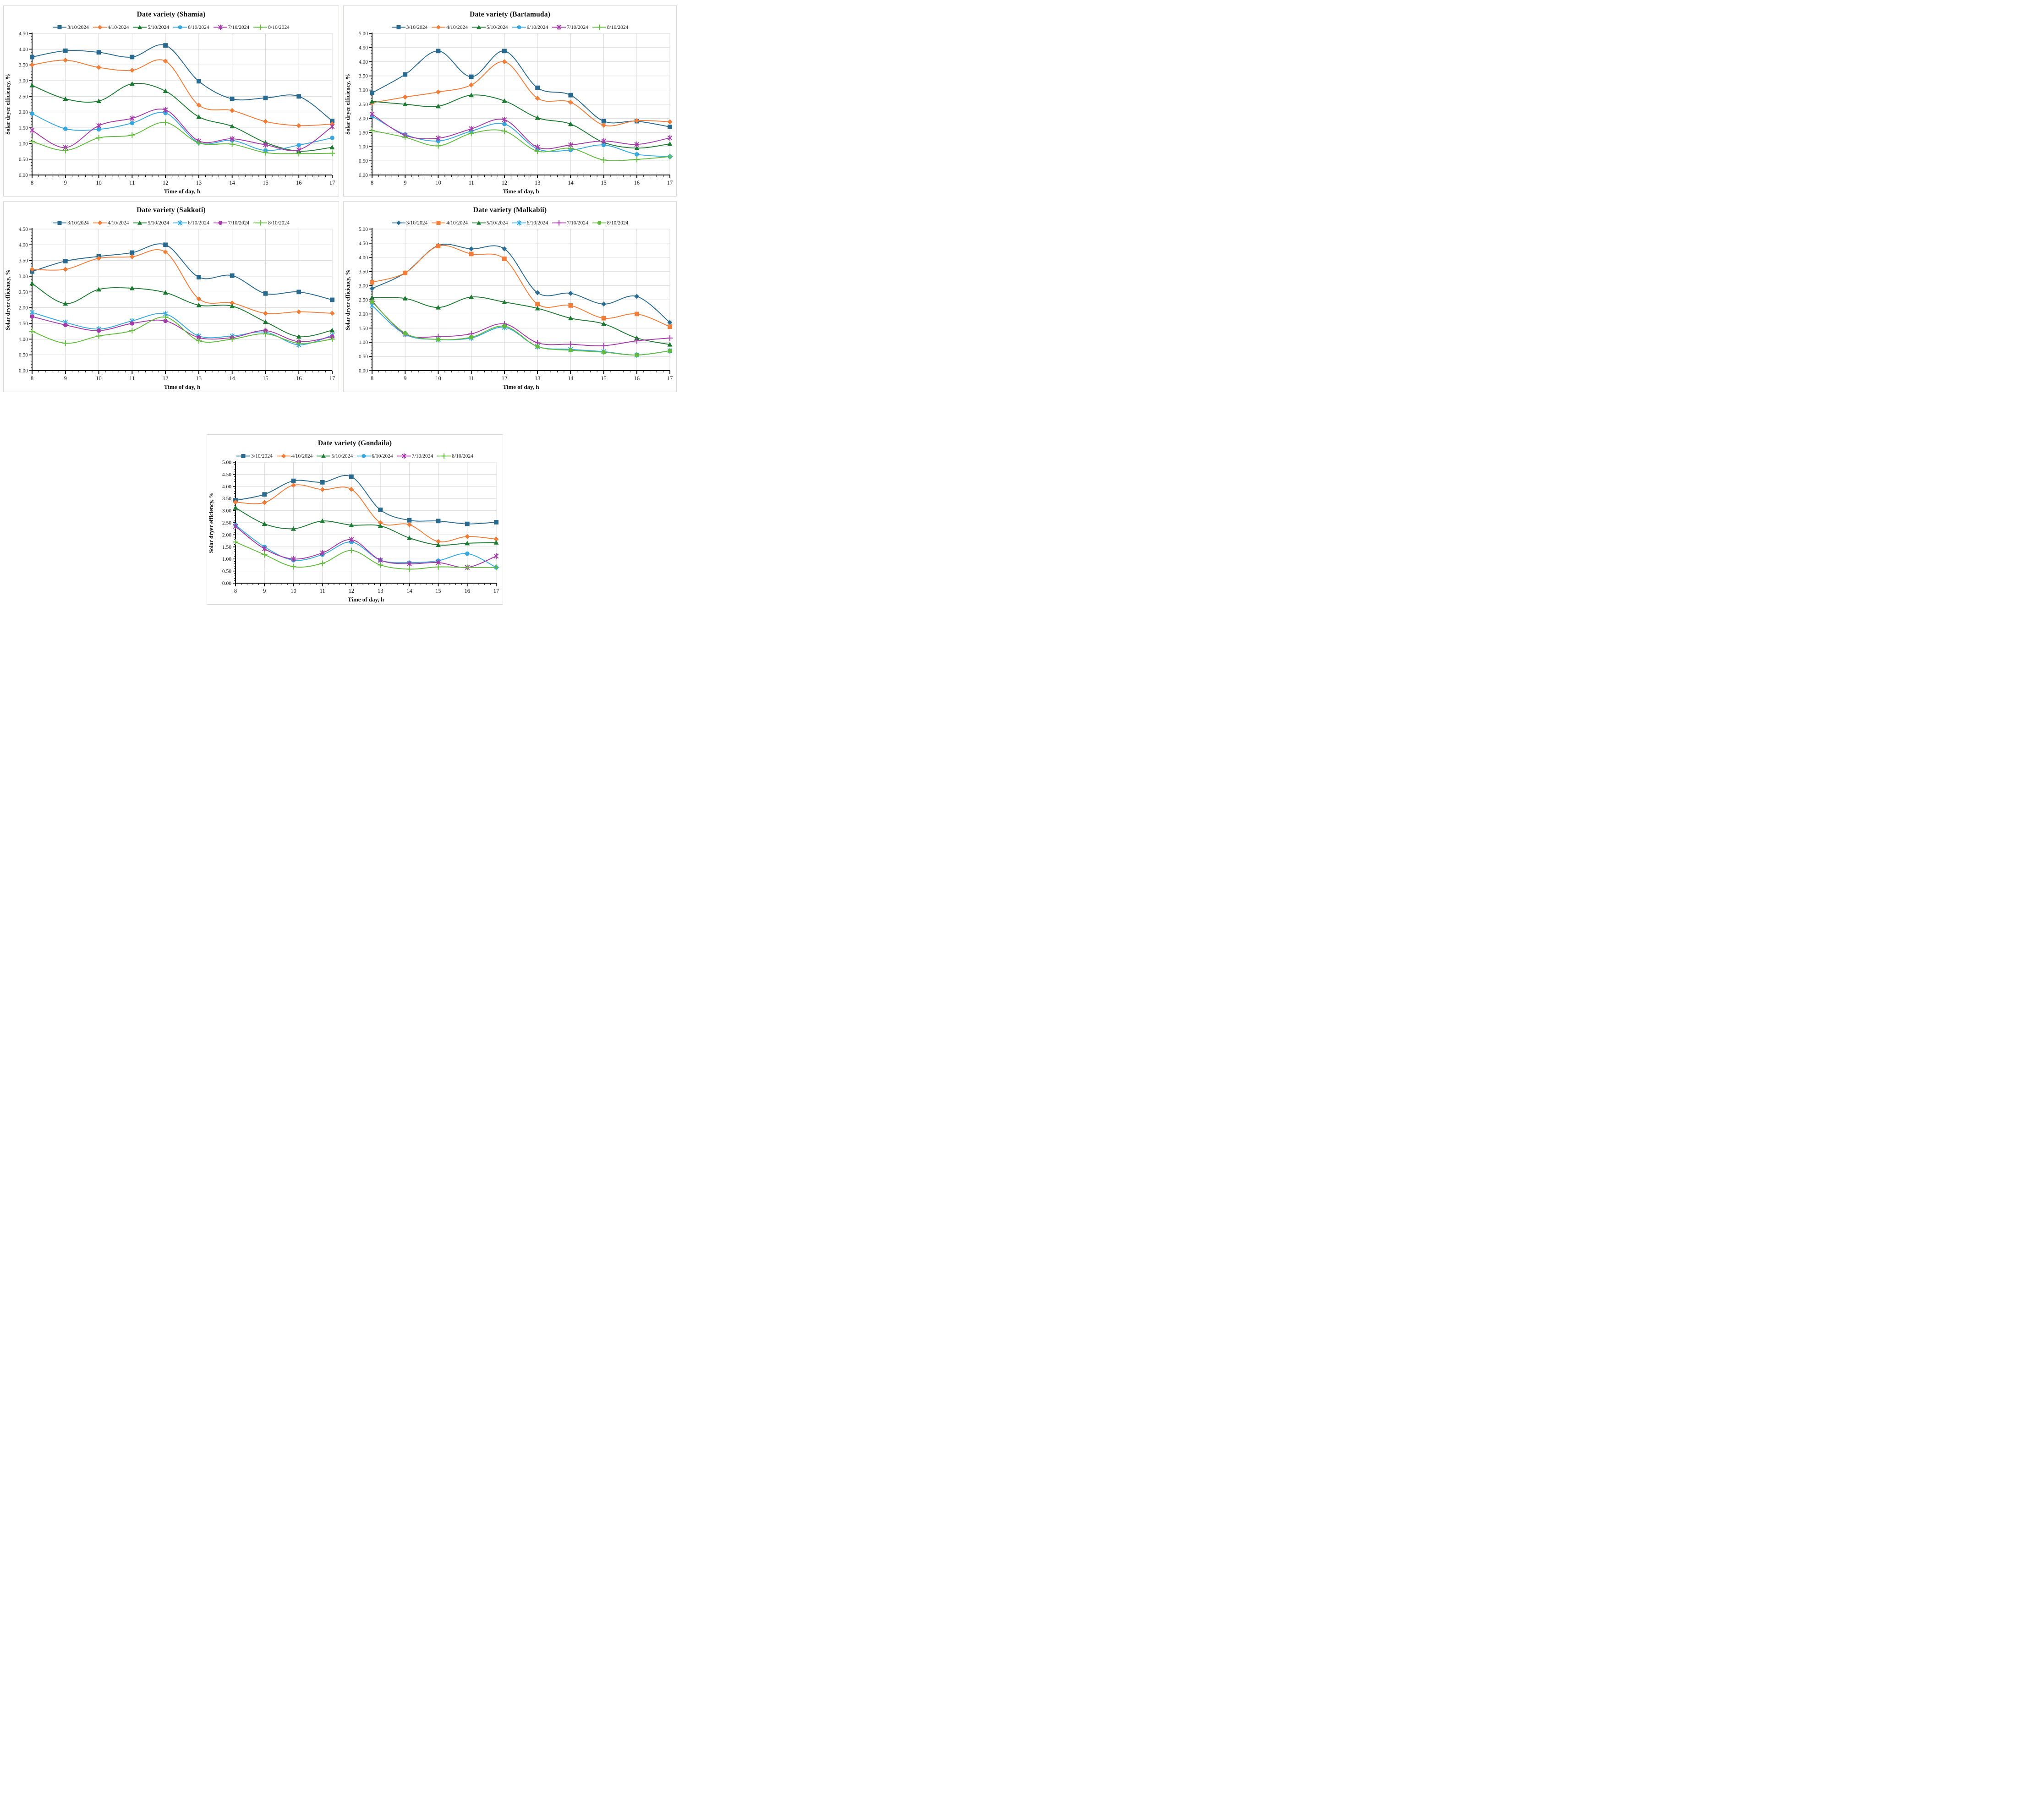  I want to click on gridlines, so click(521, 300).